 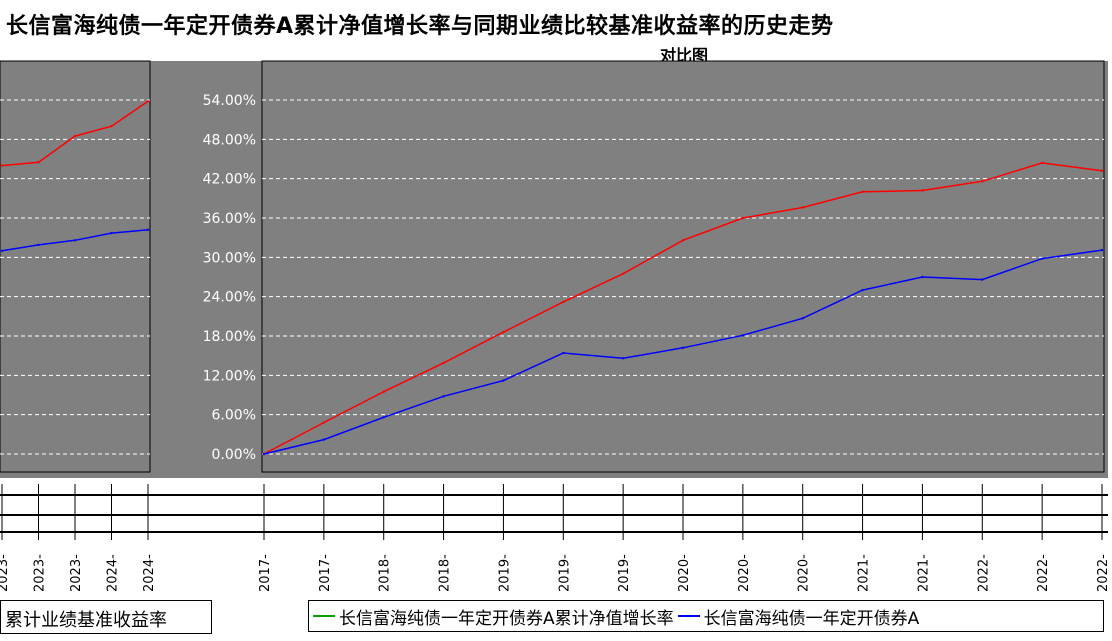 I want to click on y-tick-label: 54.00%, so click(x=229, y=101).